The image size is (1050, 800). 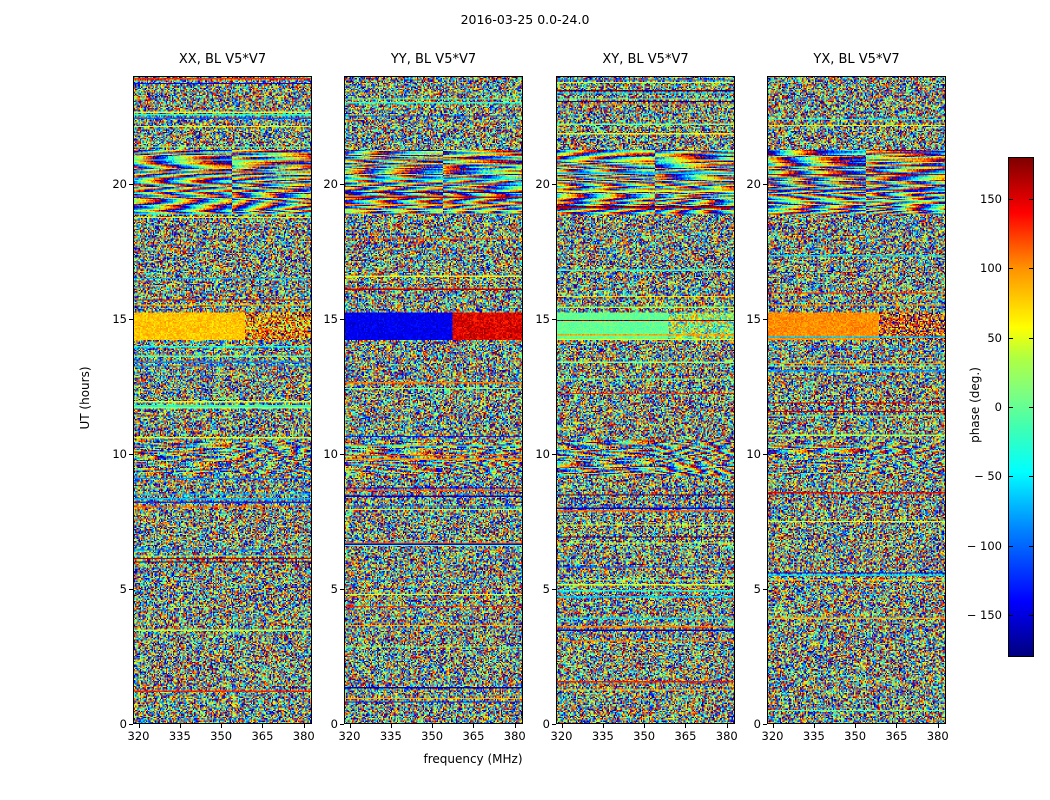 What do you see at coordinates (984, 545) in the screenshot?
I see `colorbar-tick-label: − 100` at bounding box center [984, 545].